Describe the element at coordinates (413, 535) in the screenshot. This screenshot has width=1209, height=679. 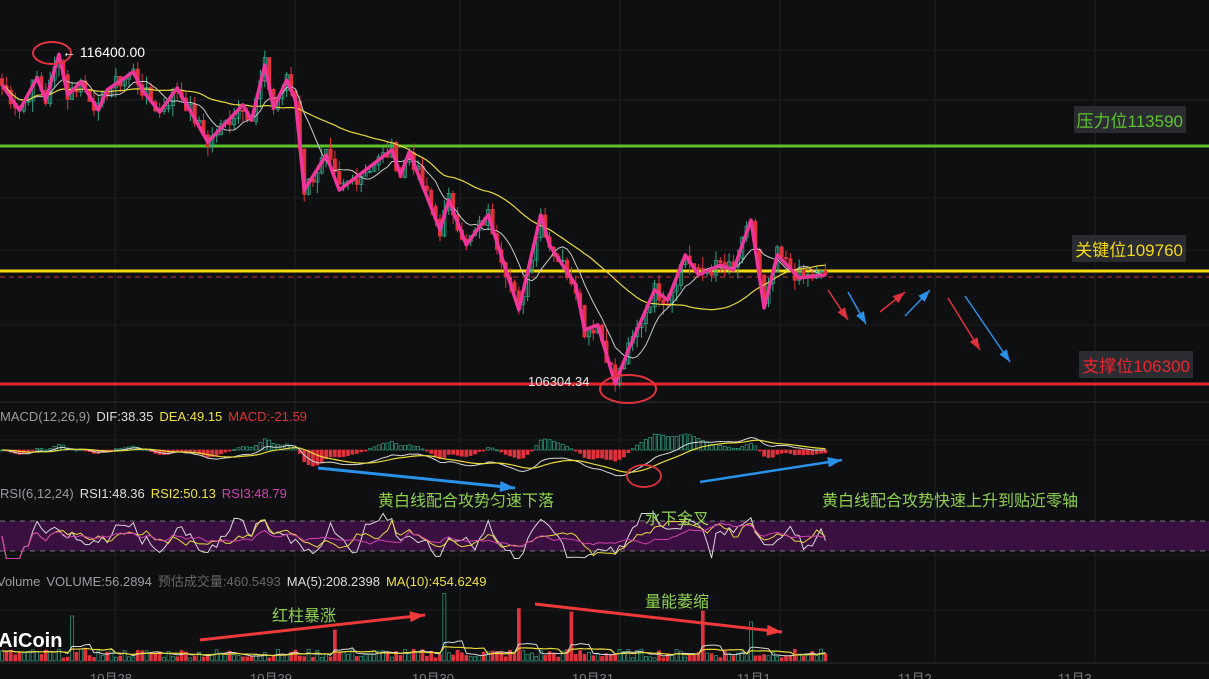
I see `rsi1-line` at that location.